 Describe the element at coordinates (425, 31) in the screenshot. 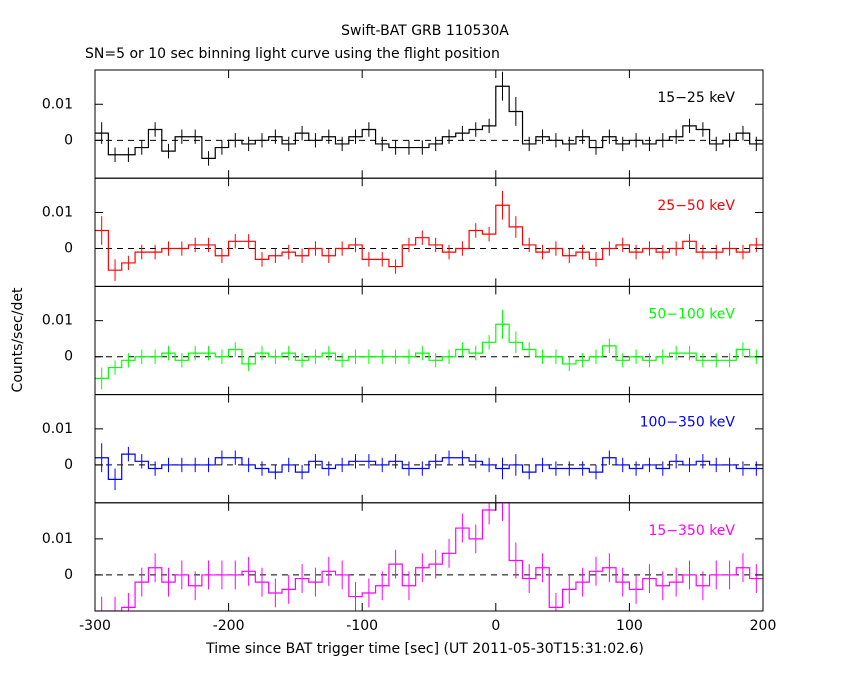

I see `chart-title: Swift-BAT GRB 110530A` at that location.